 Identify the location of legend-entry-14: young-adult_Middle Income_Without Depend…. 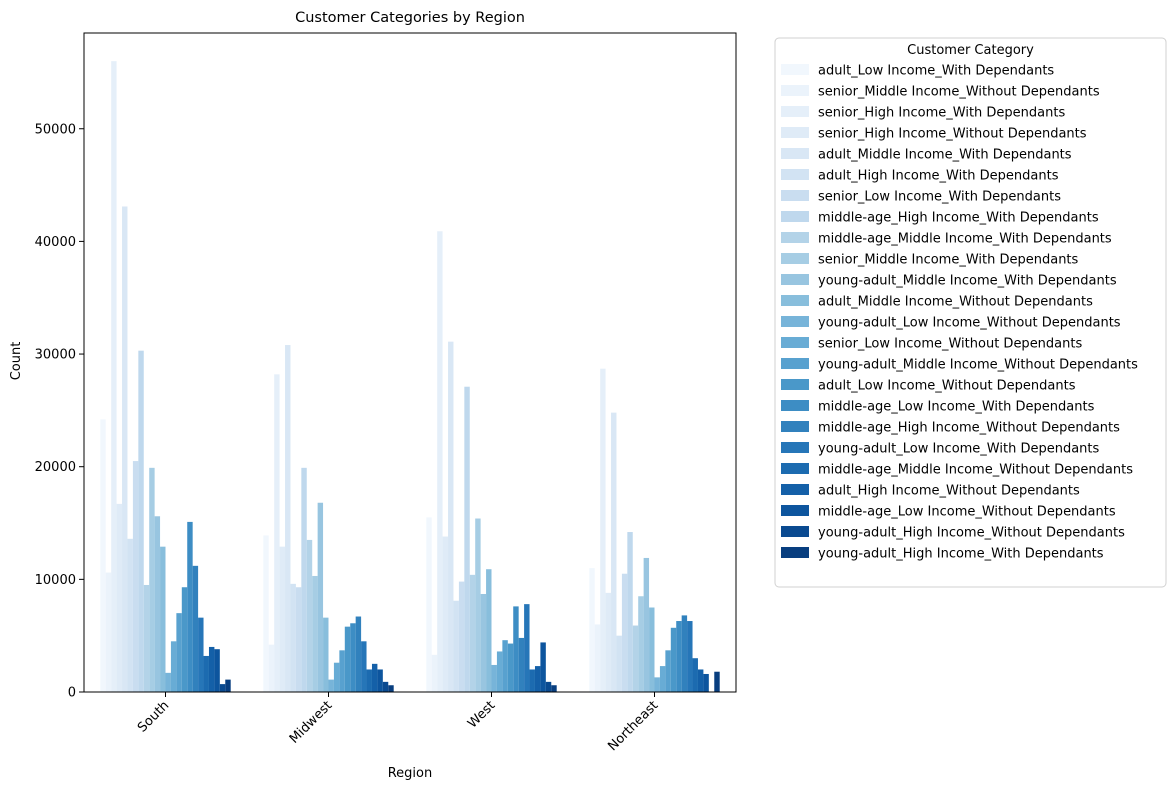
(978, 365).